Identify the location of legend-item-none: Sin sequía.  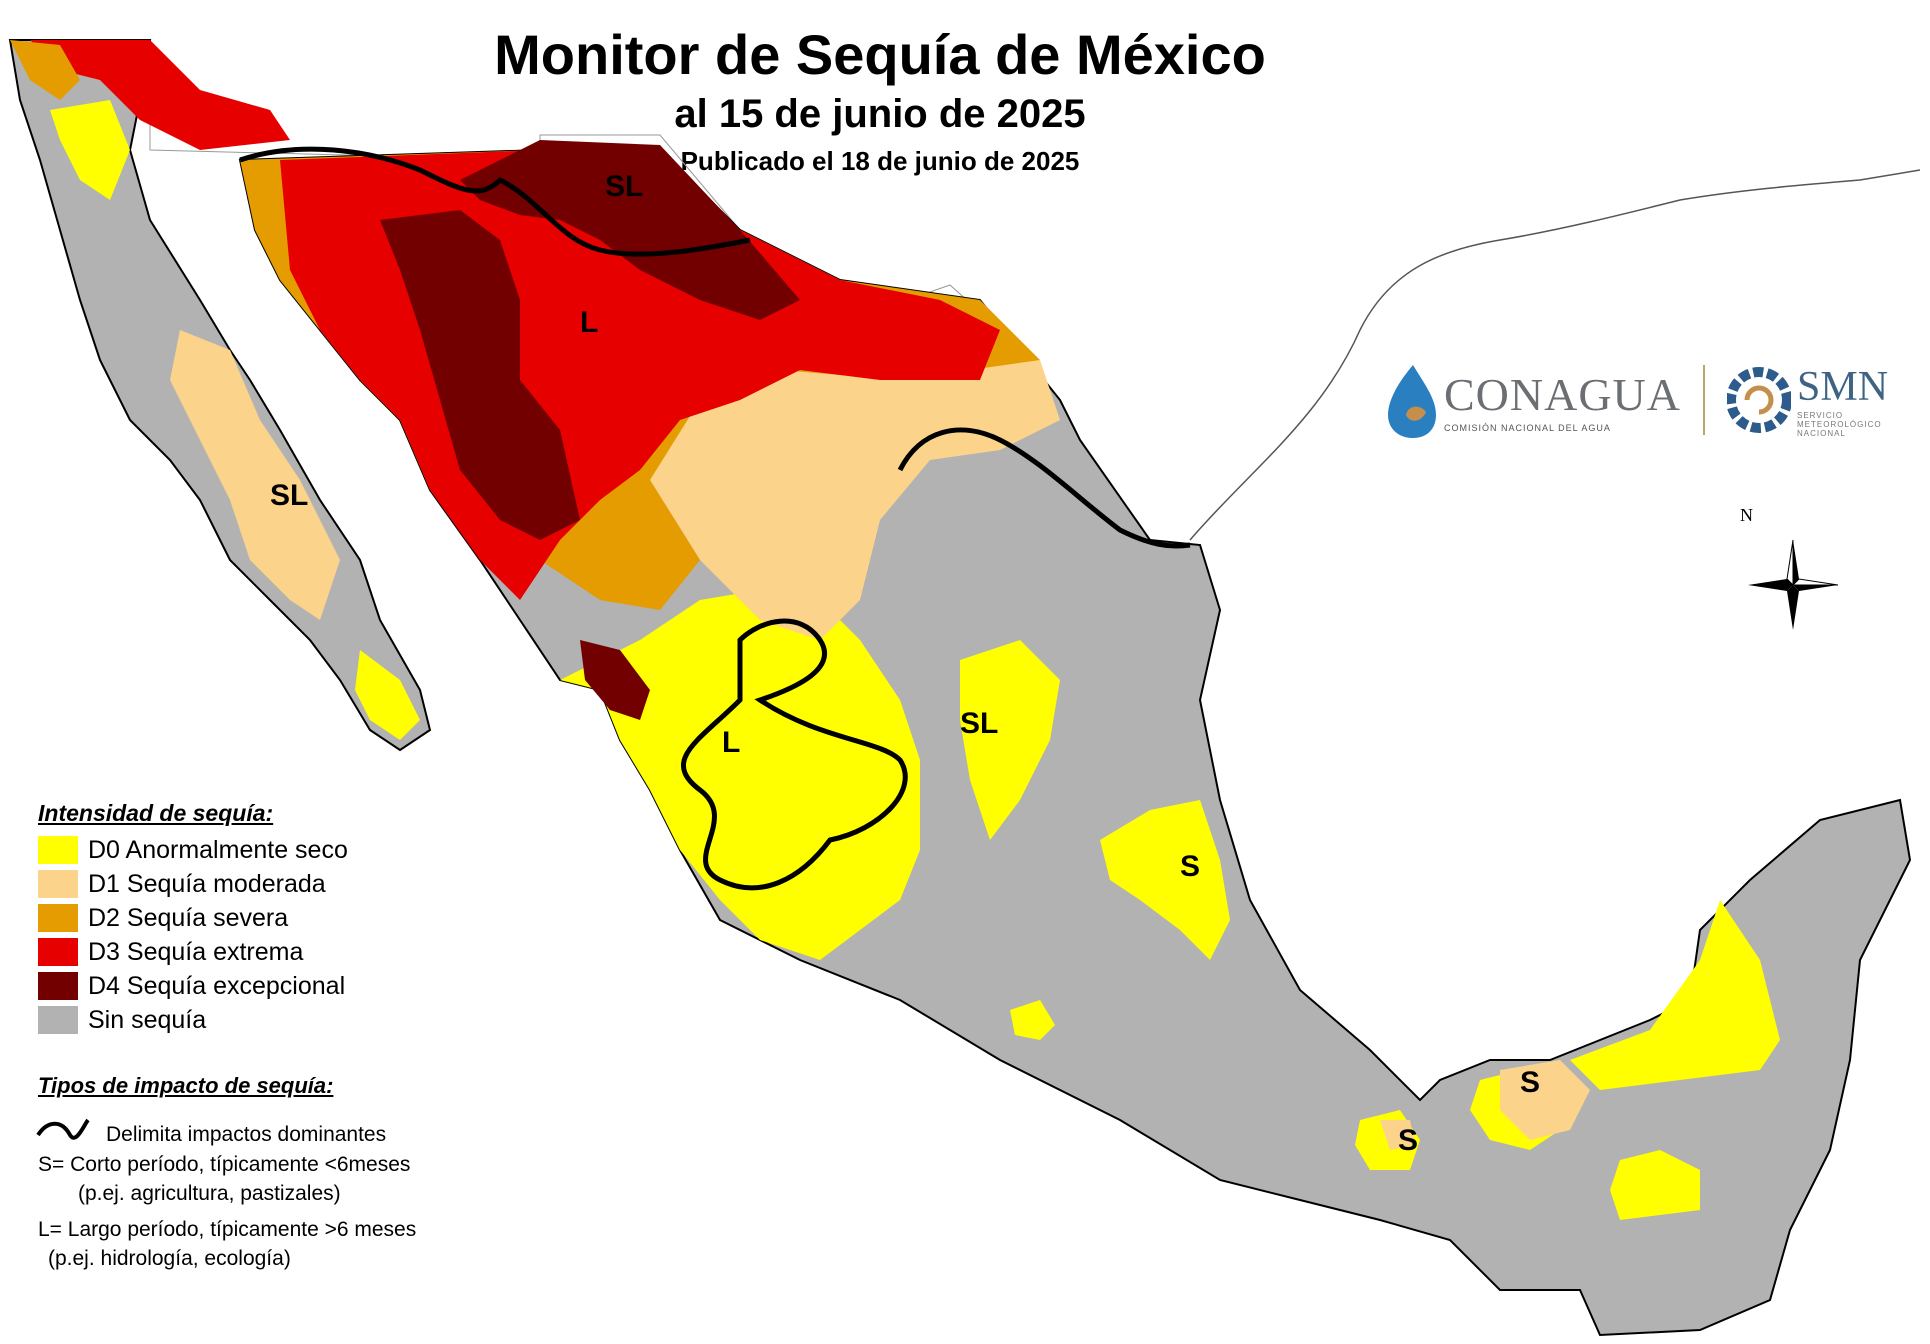
(248, 1020).